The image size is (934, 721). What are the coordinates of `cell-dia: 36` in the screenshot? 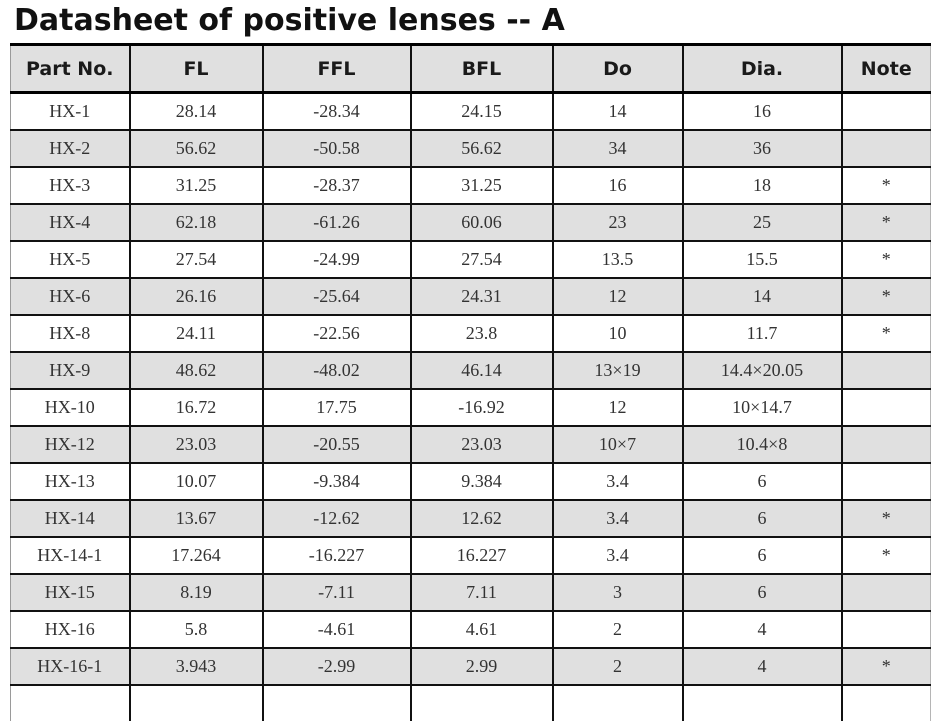 It's located at (762, 148).